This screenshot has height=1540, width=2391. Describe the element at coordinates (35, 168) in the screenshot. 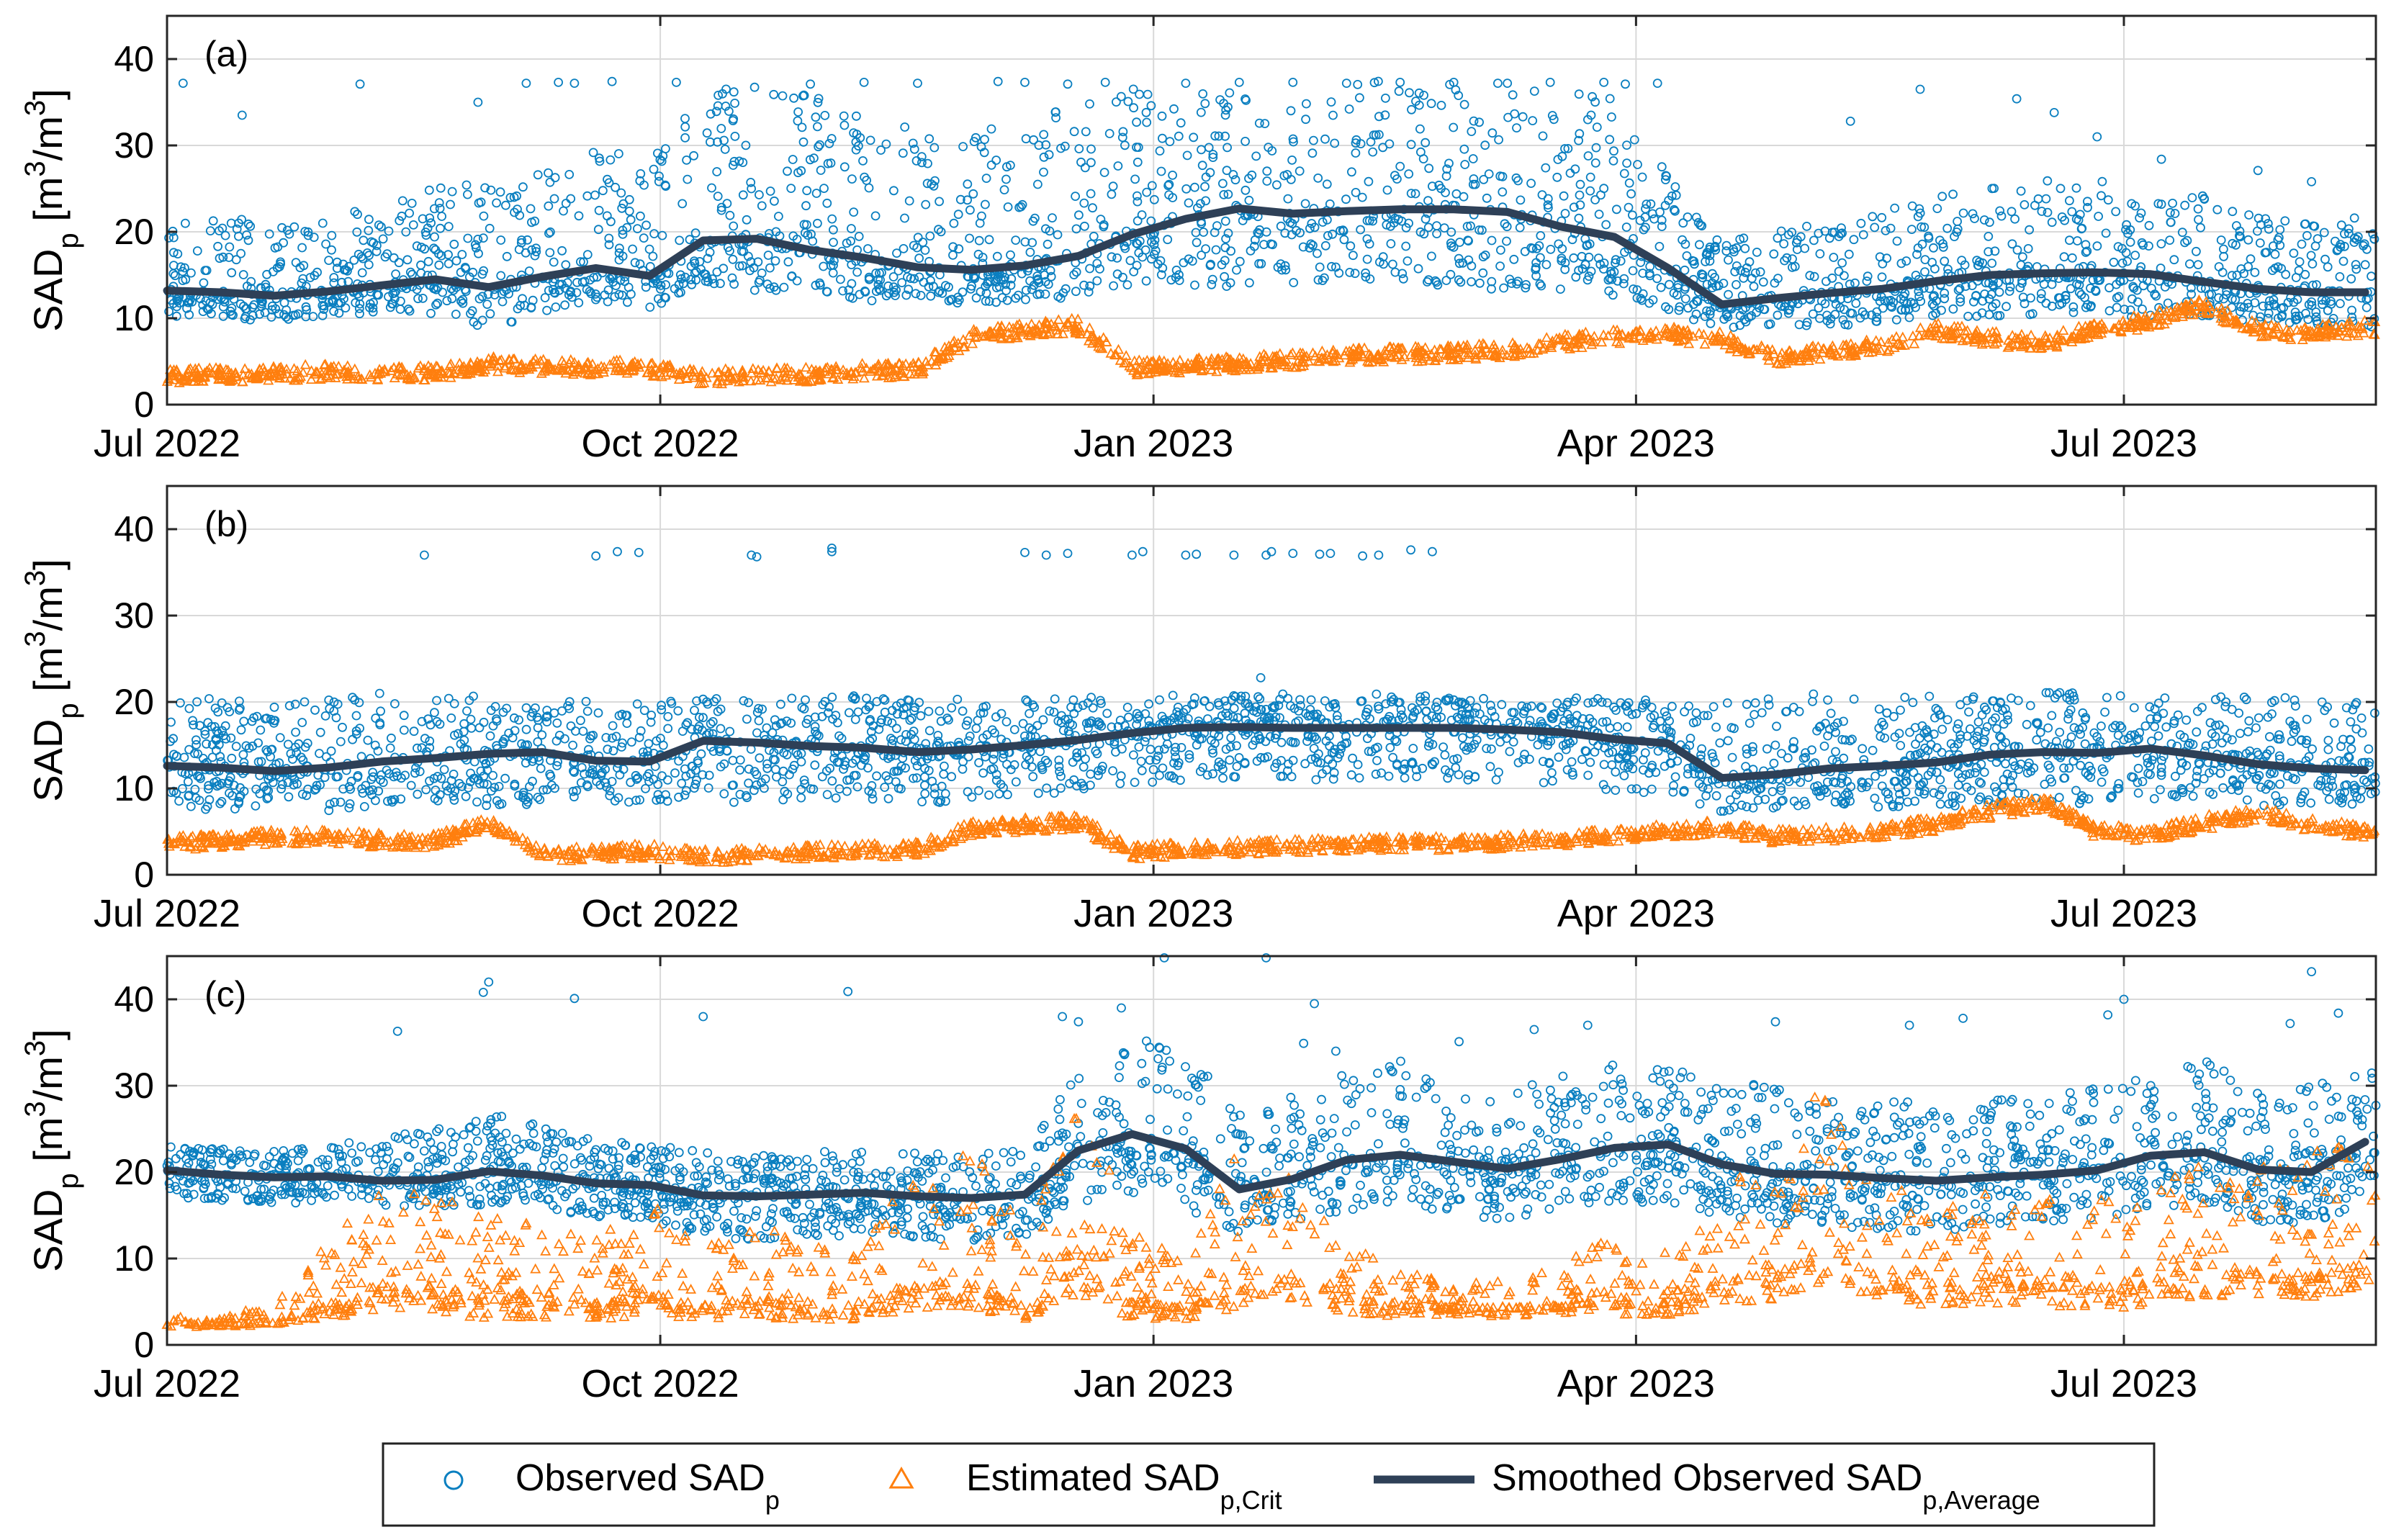

I see `y-label-sup1: 3` at that location.